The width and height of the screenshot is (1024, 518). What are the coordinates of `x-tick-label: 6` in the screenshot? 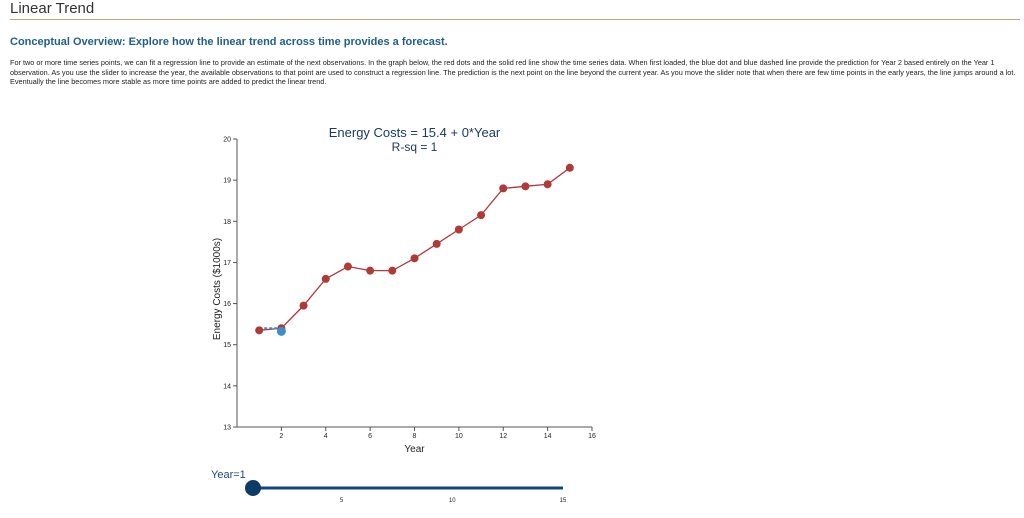 It's located at (370, 436).